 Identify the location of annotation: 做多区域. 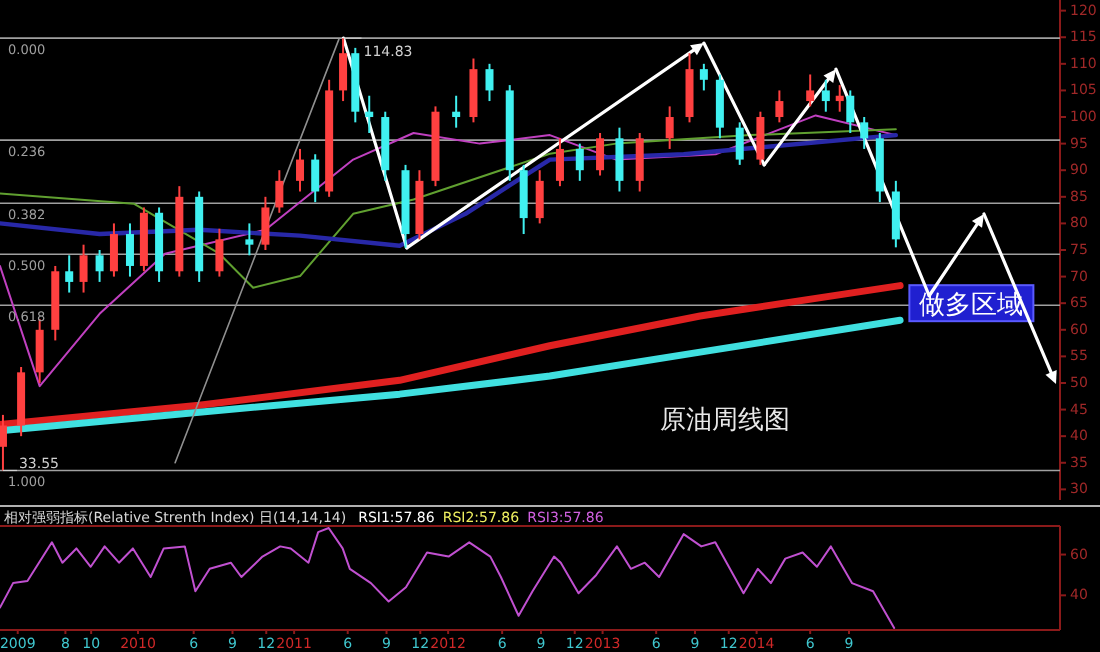
(971, 306).